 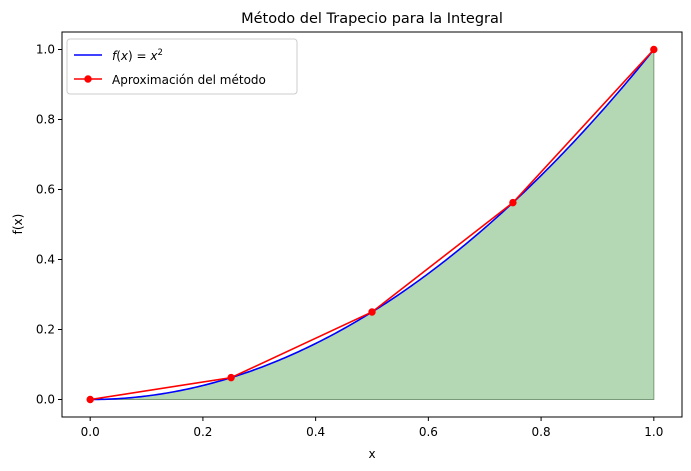 What do you see at coordinates (90, 432) in the screenshot?
I see `x-tick-label: 0.0` at bounding box center [90, 432].